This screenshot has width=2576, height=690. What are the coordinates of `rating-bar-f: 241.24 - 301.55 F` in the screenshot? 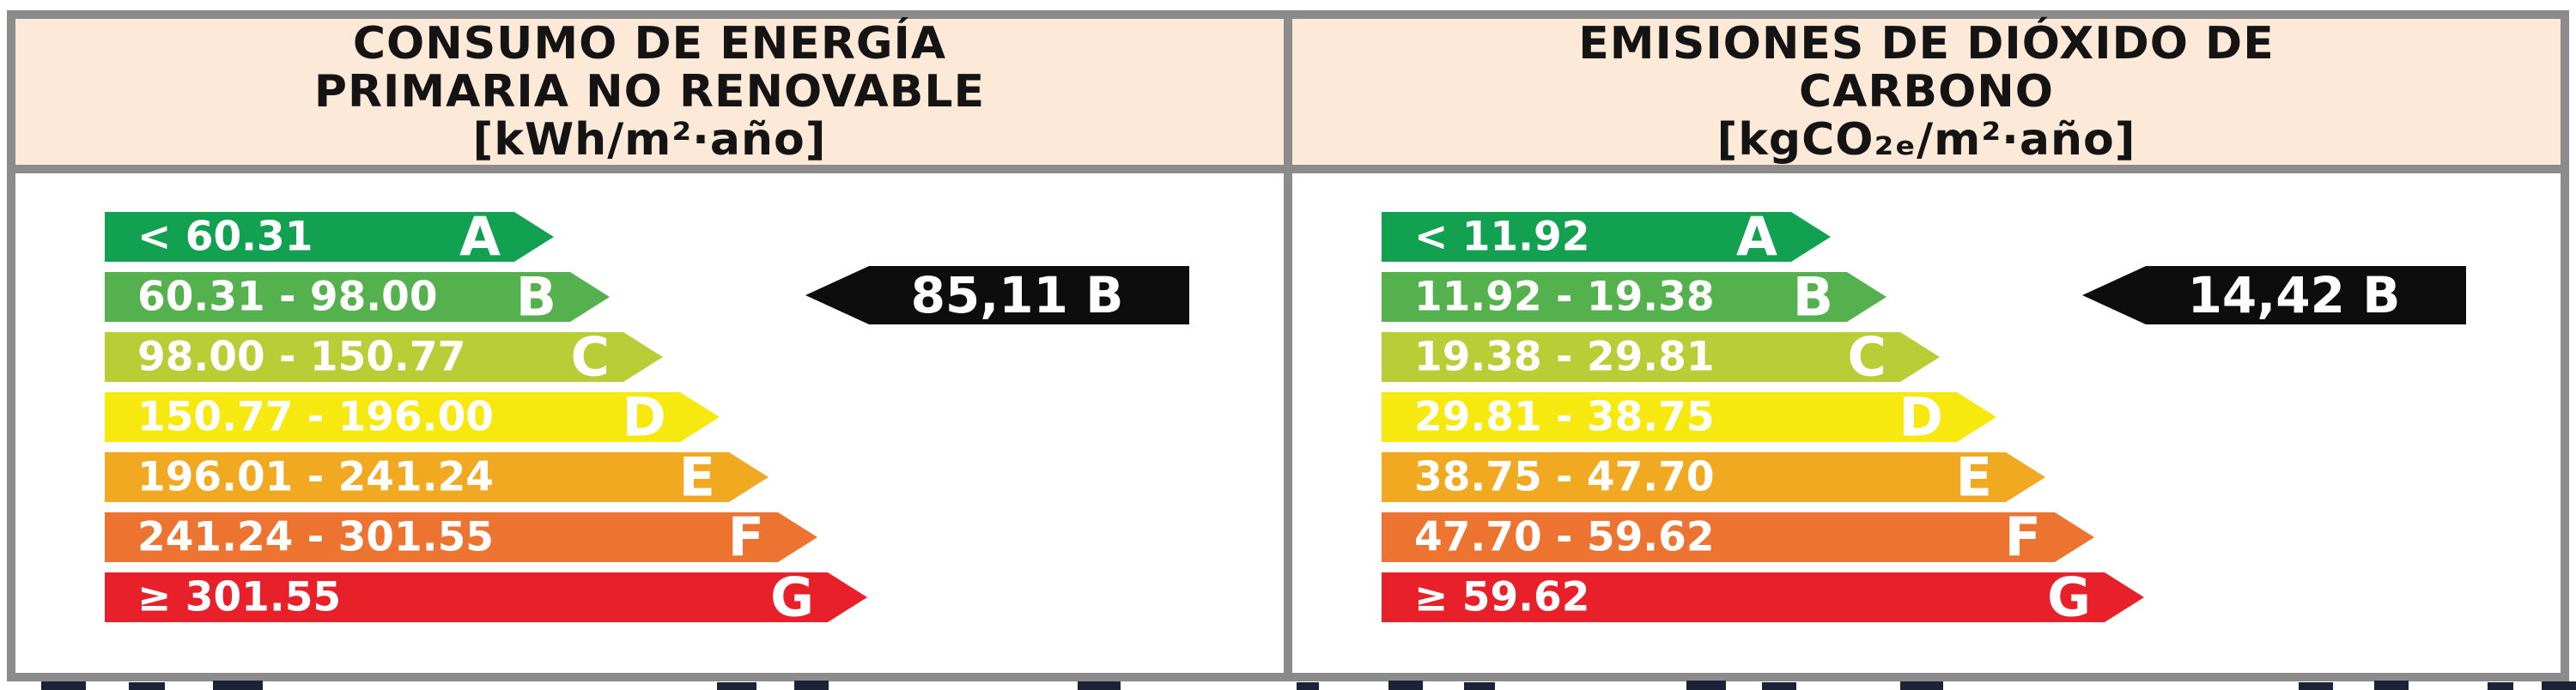 It's located at (461, 537).